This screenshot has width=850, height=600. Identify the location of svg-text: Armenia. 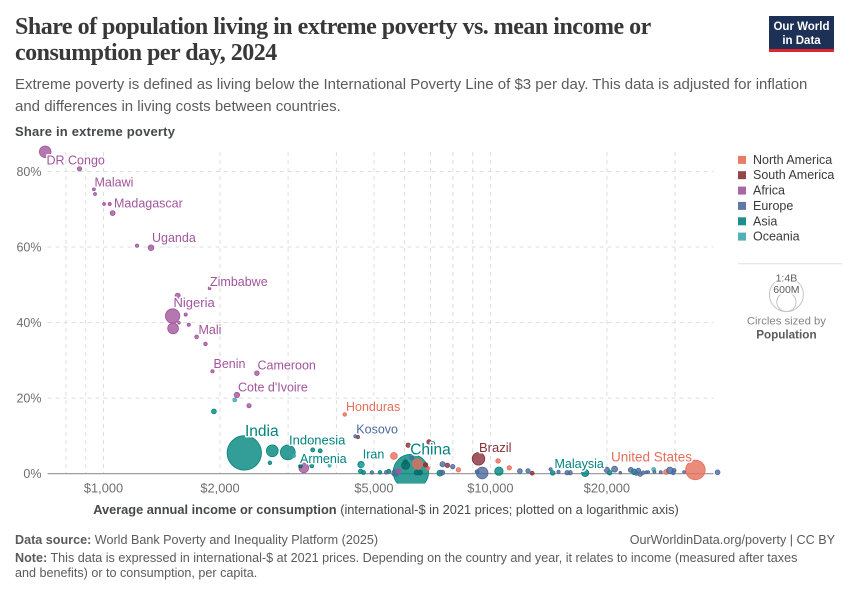
(323, 459).